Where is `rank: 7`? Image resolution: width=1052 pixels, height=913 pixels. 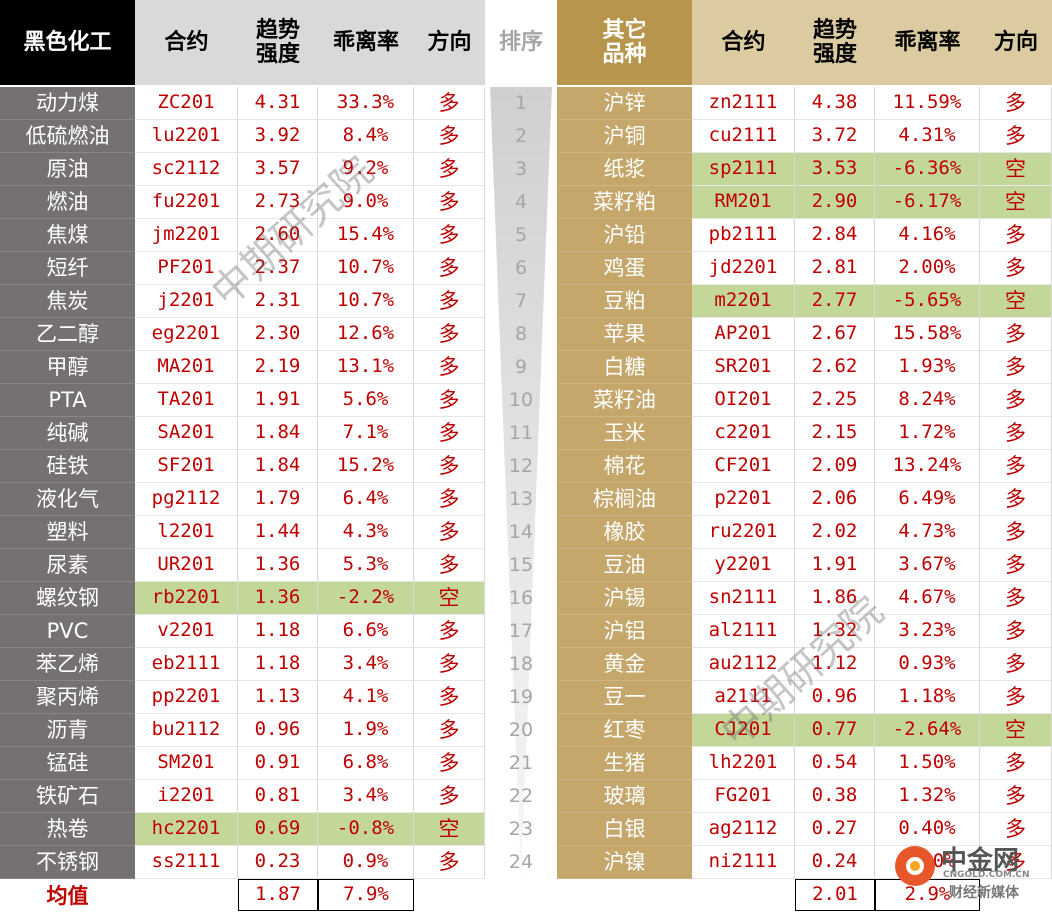 rank: 7 is located at coordinates (521, 300).